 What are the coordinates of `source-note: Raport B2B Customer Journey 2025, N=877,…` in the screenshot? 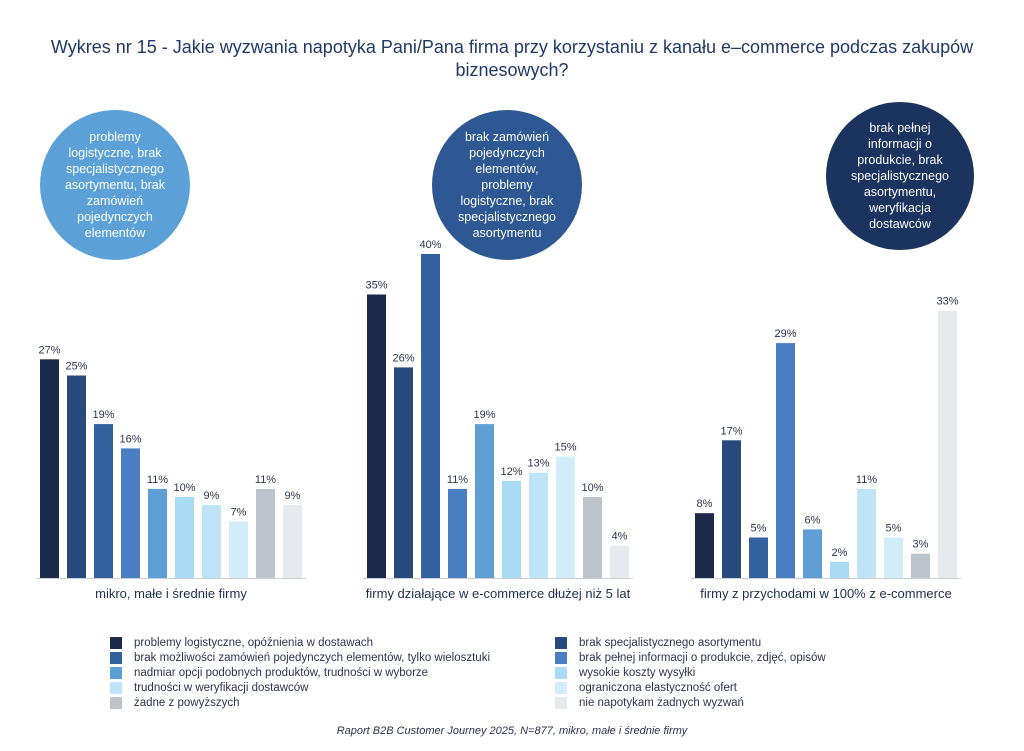 It's located at (512, 731).